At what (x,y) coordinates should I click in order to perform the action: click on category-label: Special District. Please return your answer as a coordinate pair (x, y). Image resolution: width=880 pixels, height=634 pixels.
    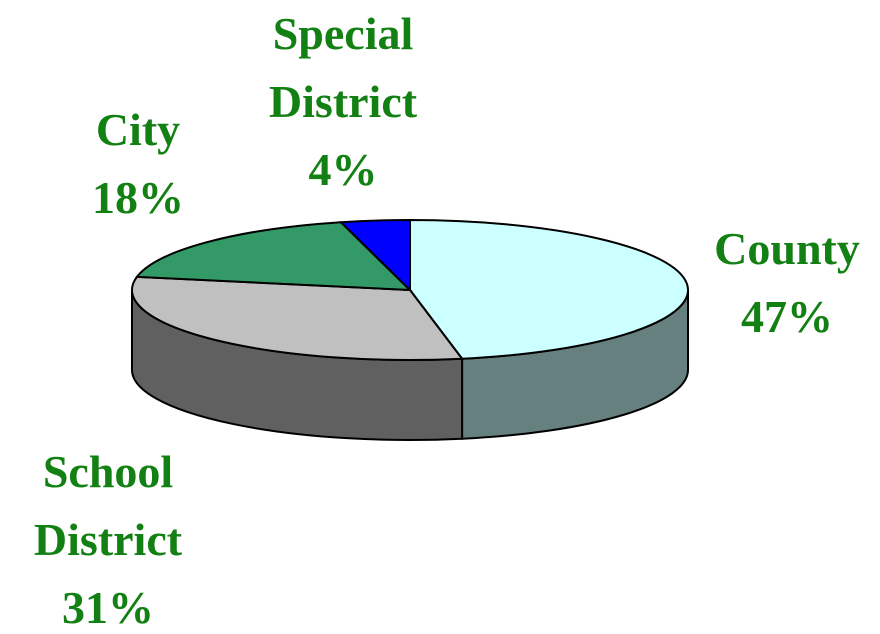
    Looking at the image, I should click on (343, 67).